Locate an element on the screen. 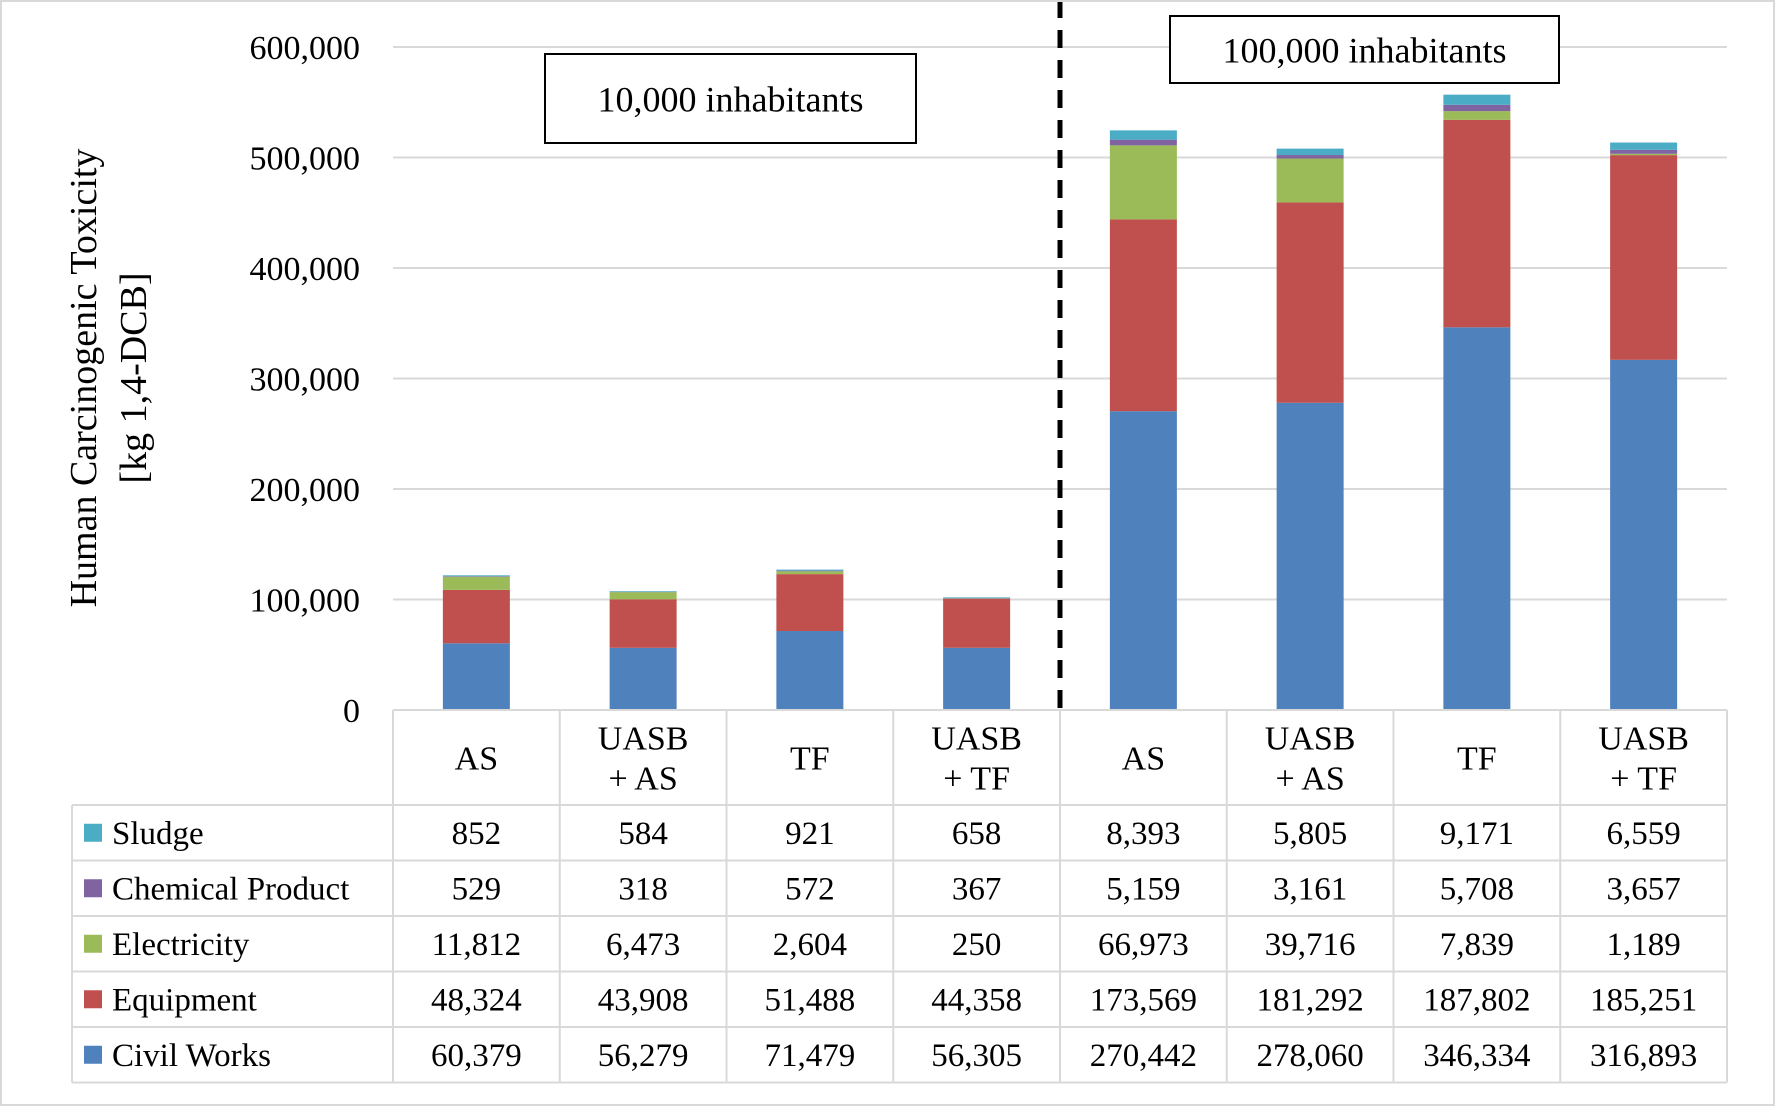 The height and width of the screenshot is (1106, 1775). data-label: 316,893 is located at coordinates (1643, 1056).